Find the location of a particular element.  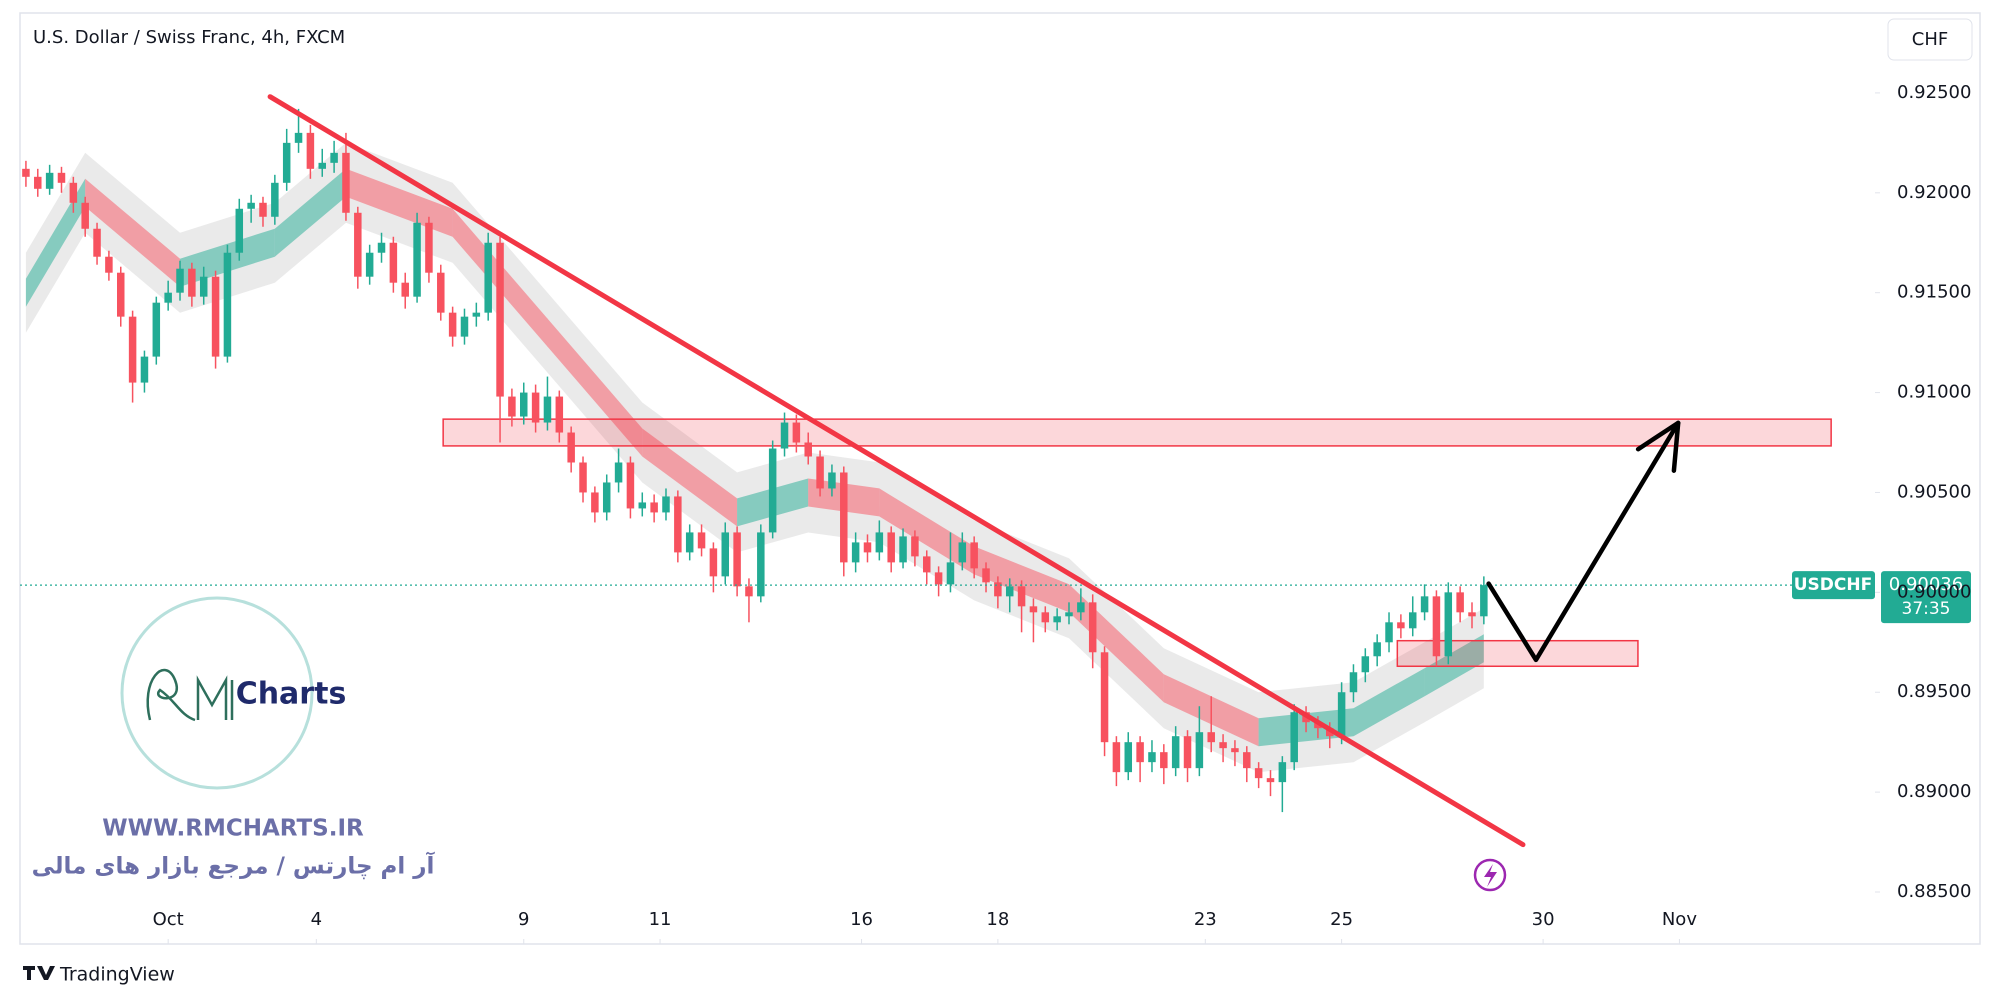

x-tick-label: 16 is located at coordinates (861, 919).